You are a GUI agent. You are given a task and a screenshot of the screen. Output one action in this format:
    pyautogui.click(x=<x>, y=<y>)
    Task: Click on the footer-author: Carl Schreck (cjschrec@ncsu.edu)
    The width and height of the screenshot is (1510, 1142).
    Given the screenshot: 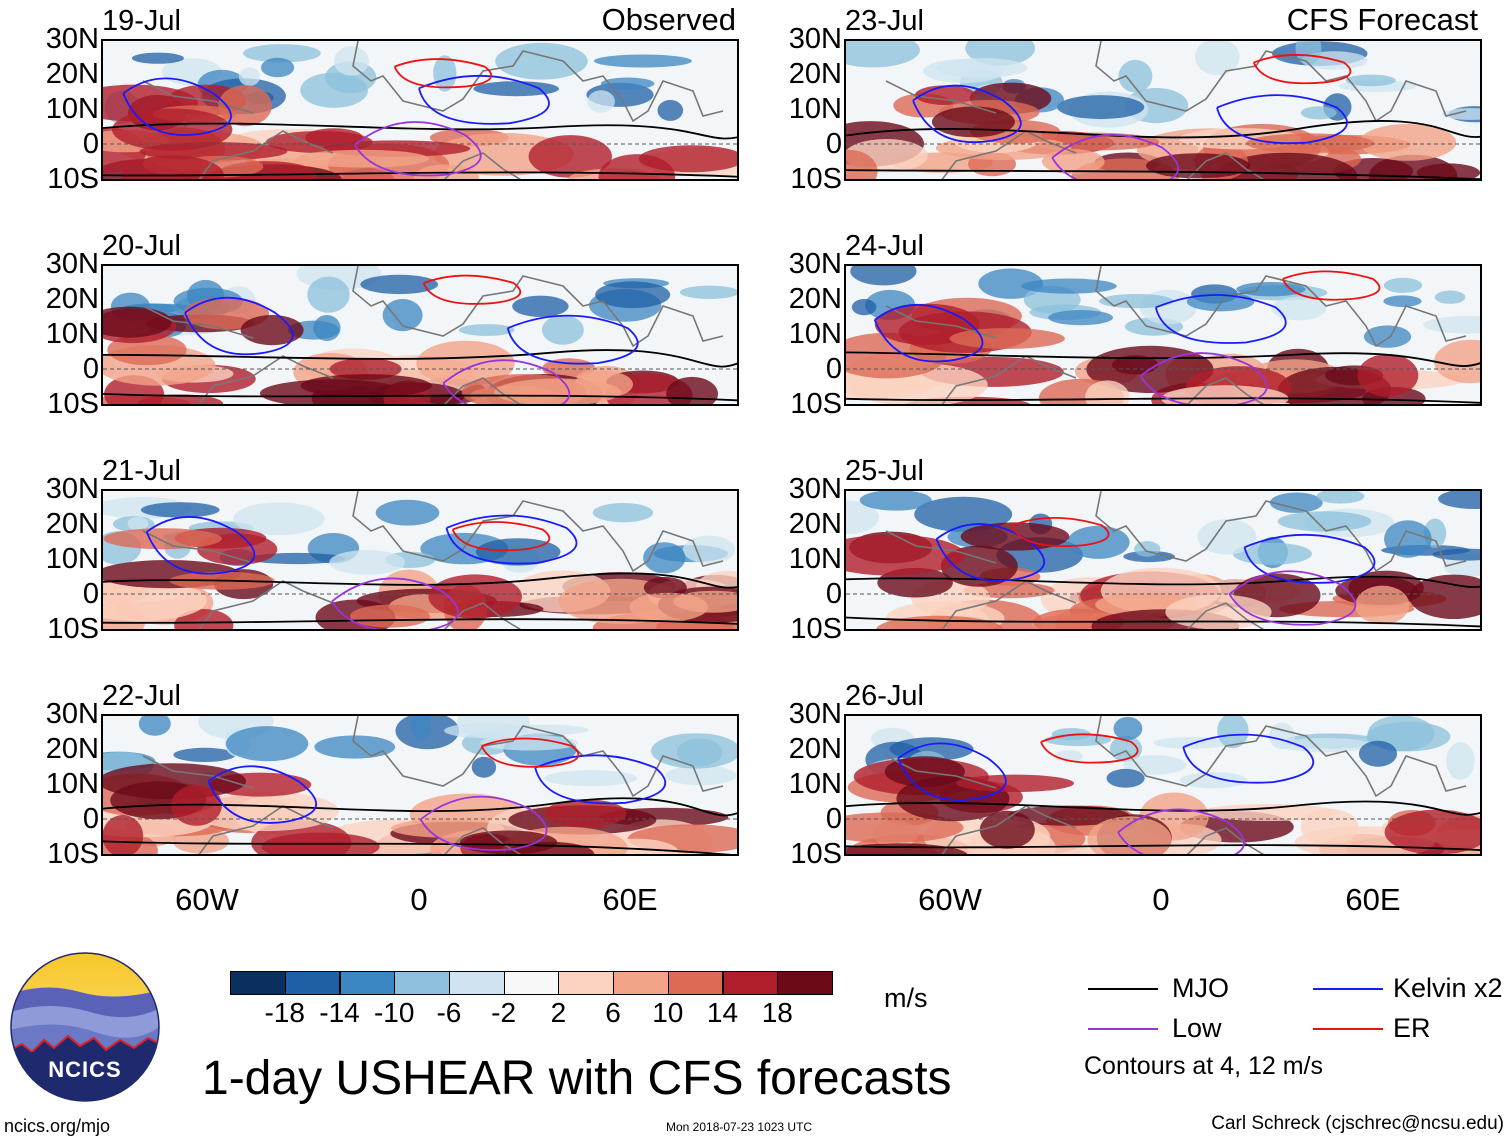 What is the action you would take?
    pyautogui.click(x=1357, y=1123)
    